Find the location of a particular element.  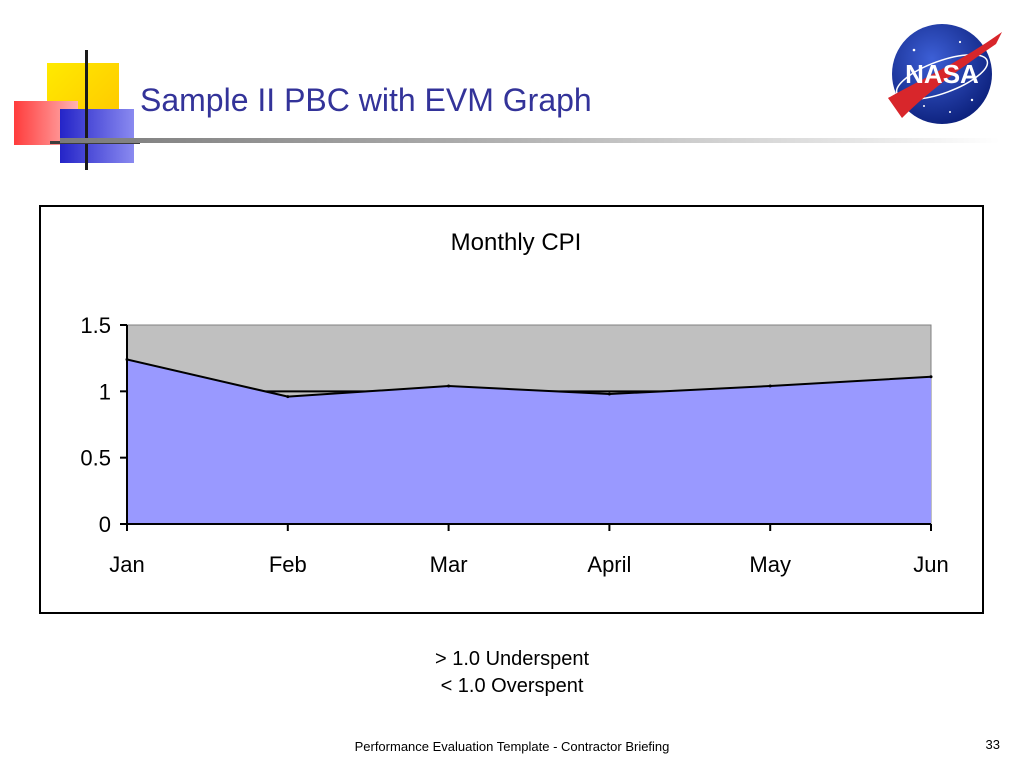

note-underspent: > 1.0 Underspent is located at coordinates (512, 659).